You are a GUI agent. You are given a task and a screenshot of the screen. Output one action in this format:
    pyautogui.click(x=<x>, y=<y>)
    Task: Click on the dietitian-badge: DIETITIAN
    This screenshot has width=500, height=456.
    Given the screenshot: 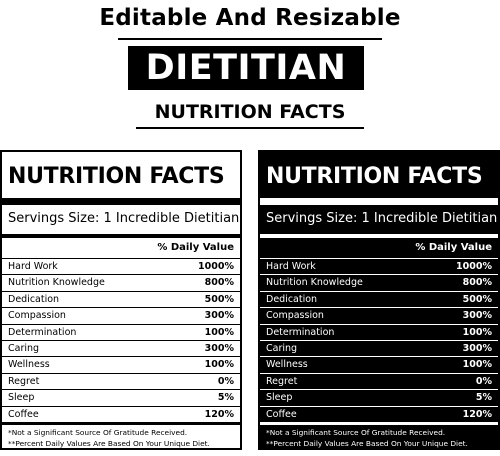 What is the action you would take?
    pyautogui.click(x=246, y=68)
    